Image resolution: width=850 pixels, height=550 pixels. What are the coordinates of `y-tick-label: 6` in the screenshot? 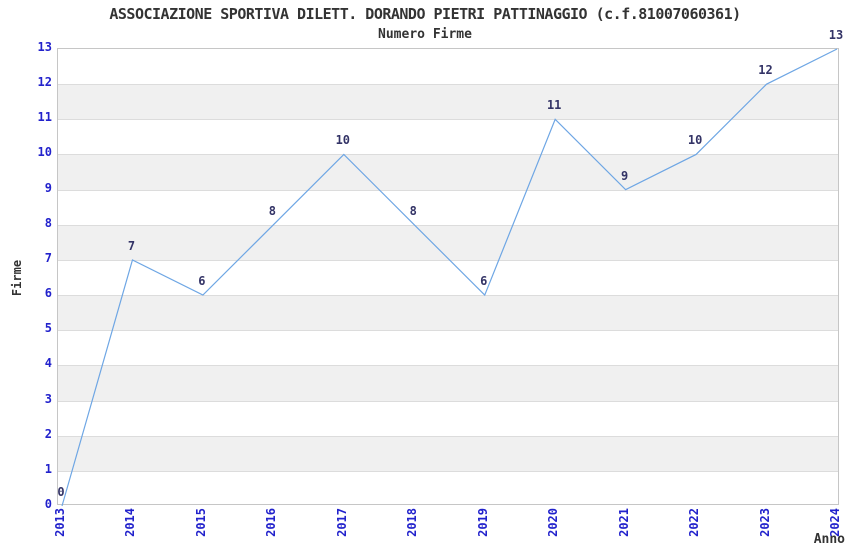 It's located at (48, 293).